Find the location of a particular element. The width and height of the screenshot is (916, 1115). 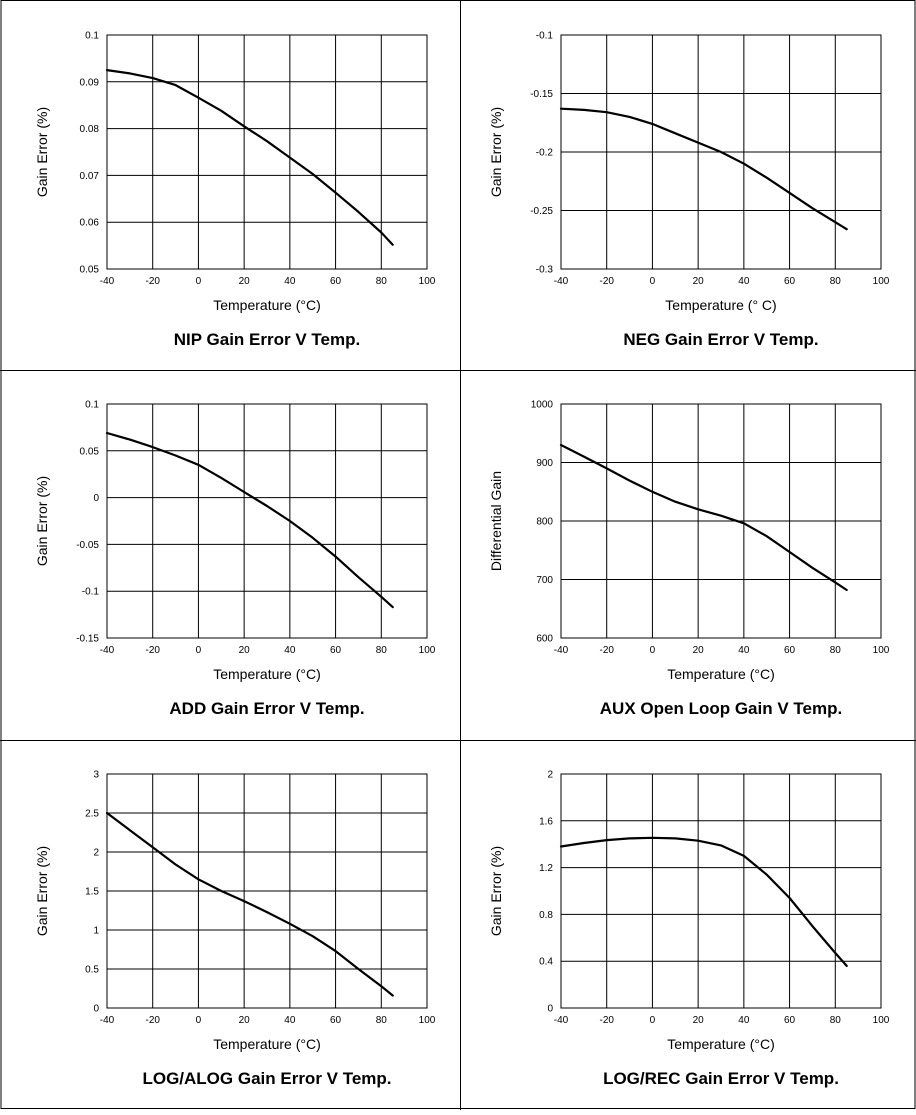

y-tick-label: 1000 is located at coordinates (542, 405).